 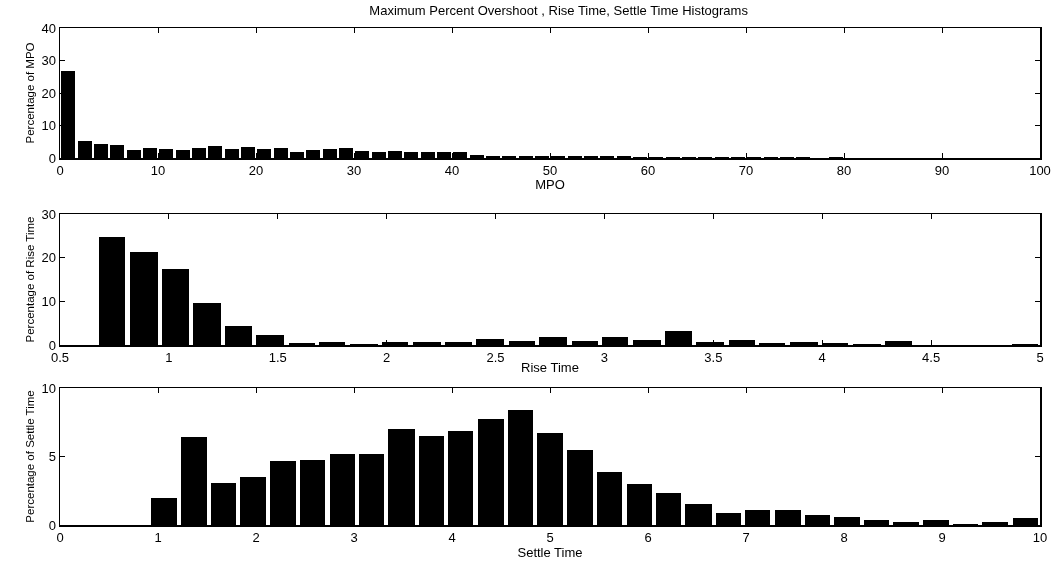 What do you see at coordinates (30, 279) in the screenshot?
I see `y-axis-title: Percentage of Rise Time` at bounding box center [30, 279].